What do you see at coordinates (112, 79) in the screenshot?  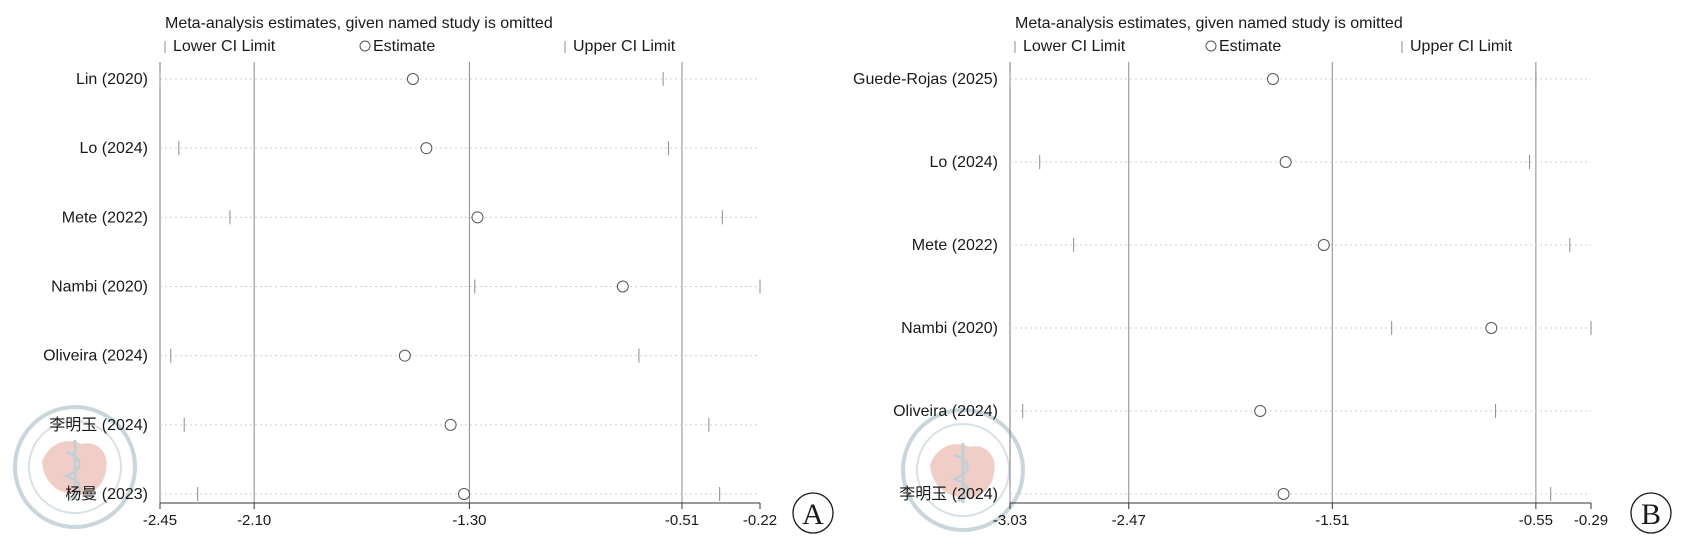 I see `study-label: Lin (2020)` at bounding box center [112, 79].